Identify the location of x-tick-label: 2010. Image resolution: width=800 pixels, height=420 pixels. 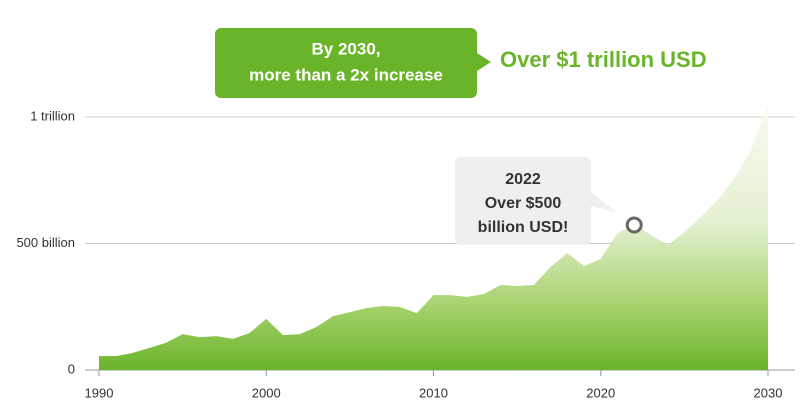
(433, 392).